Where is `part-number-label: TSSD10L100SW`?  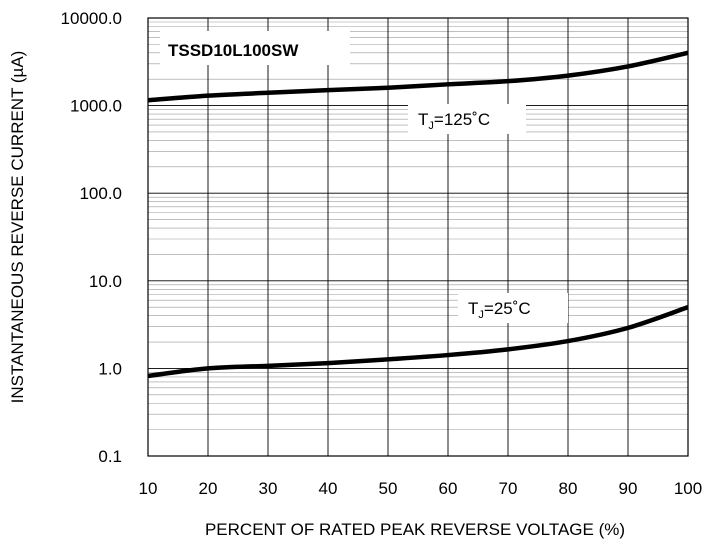
part-number-label: TSSD10L100SW is located at coordinates (233, 50).